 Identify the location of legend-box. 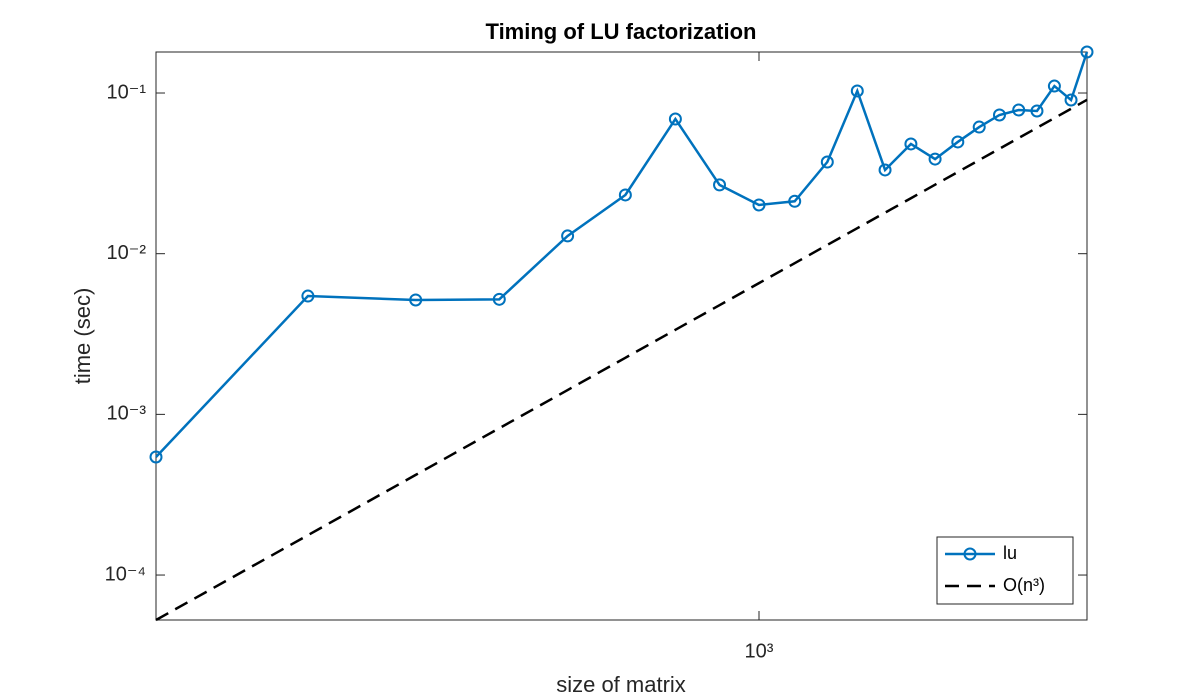
(1005, 570).